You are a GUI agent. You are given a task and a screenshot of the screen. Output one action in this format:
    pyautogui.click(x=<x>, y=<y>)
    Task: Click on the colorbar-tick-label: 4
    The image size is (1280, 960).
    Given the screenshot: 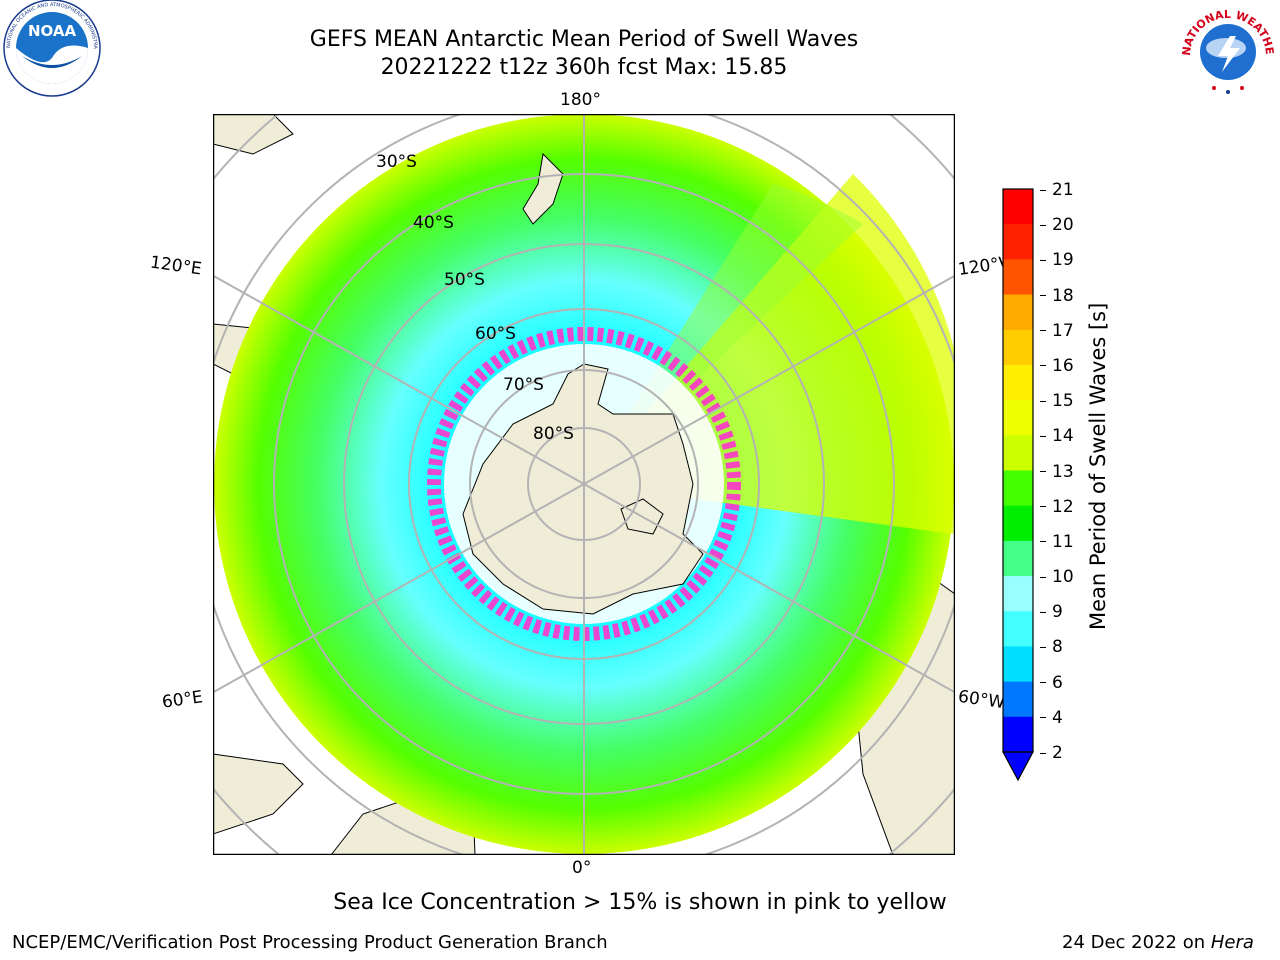 What is the action you would take?
    pyautogui.click(x=1060, y=718)
    